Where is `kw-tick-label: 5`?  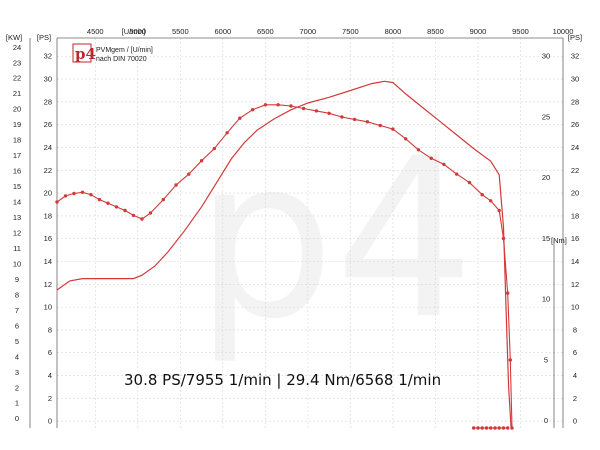 kw-tick-label: 5 is located at coordinates (17, 341).